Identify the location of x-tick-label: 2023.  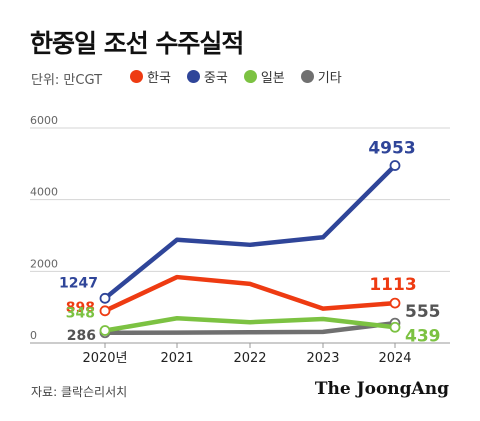
(322, 358).